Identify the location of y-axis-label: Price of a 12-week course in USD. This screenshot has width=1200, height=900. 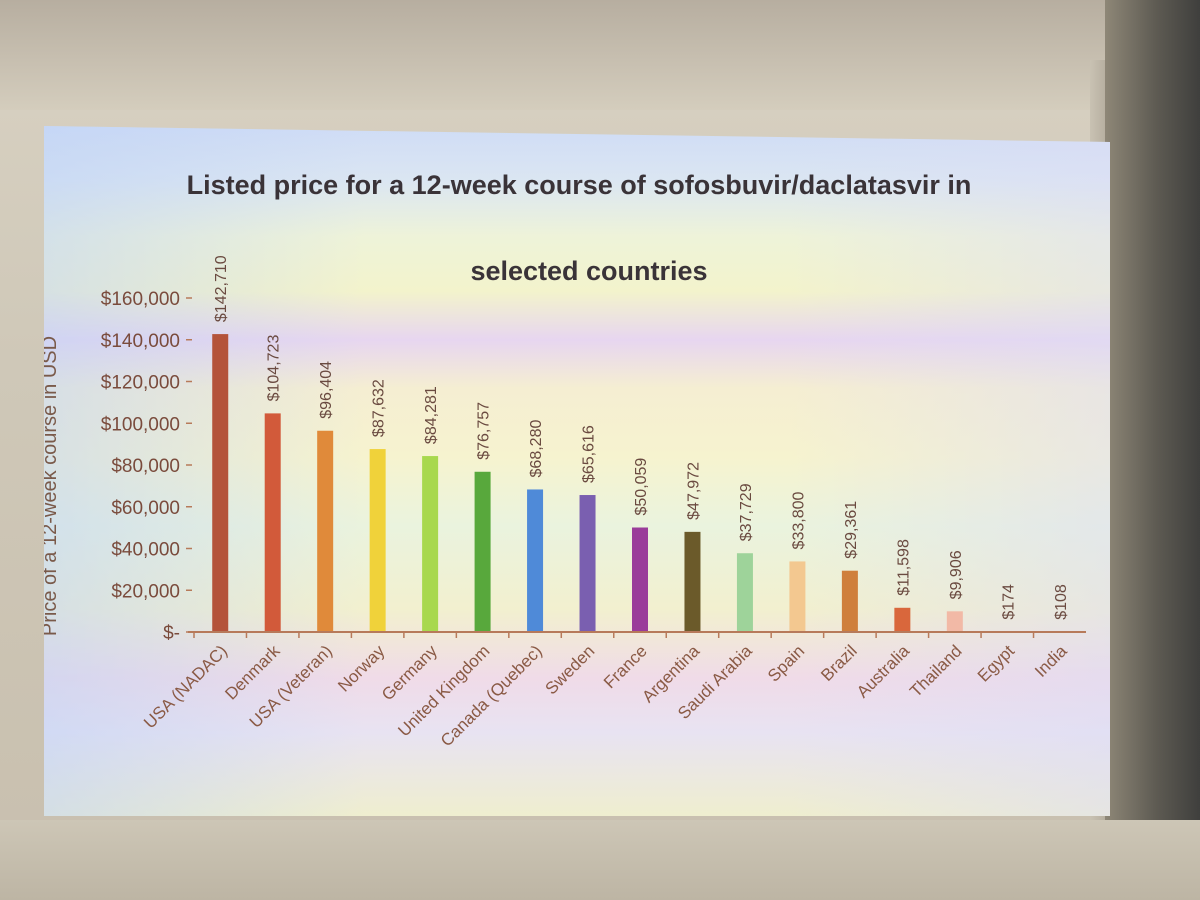
(52, 486).